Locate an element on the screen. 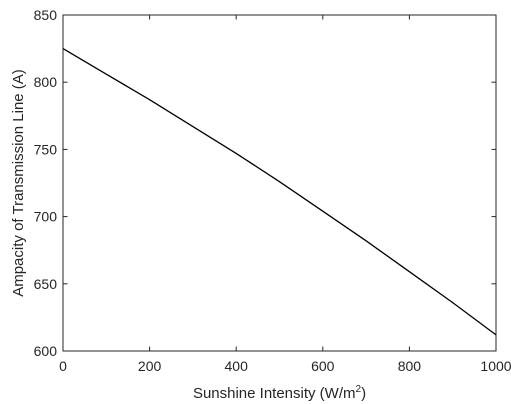 This screenshot has width=511, height=404. x-axis-label: Sunshine Intensity (W/m2) is located at coordinates (279, 393).